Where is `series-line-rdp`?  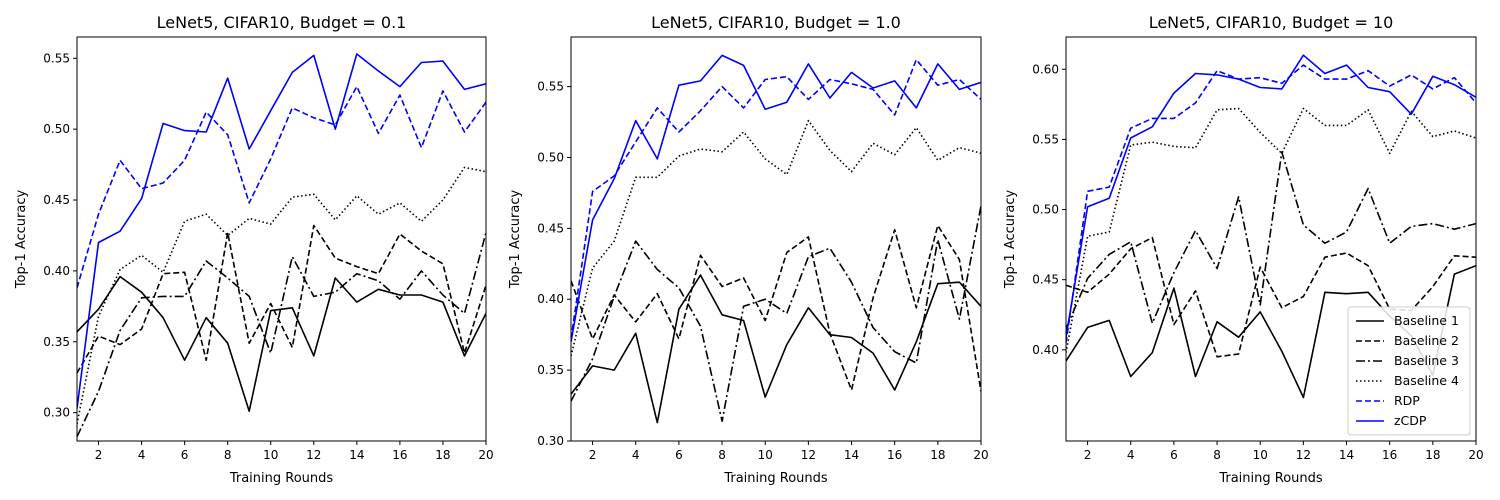
series-line-rdp is located at coordinates (281, 187).